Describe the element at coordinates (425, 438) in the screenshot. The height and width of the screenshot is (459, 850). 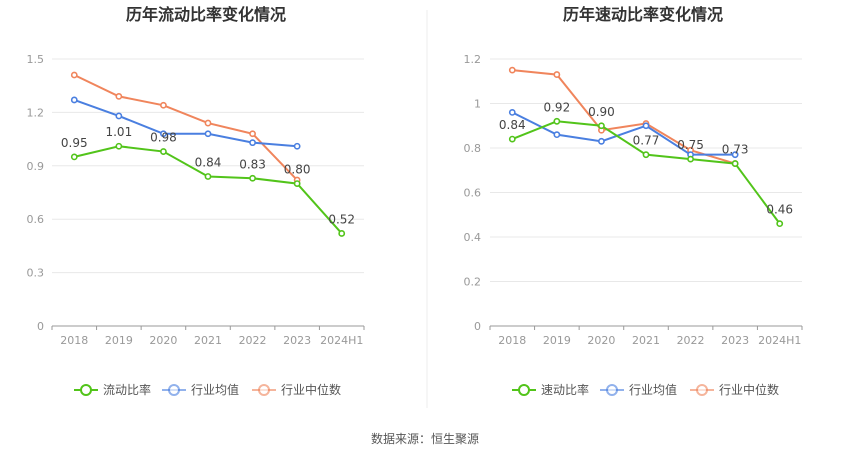
I see `source-note: 数据来源：恒生聚源` at that location.